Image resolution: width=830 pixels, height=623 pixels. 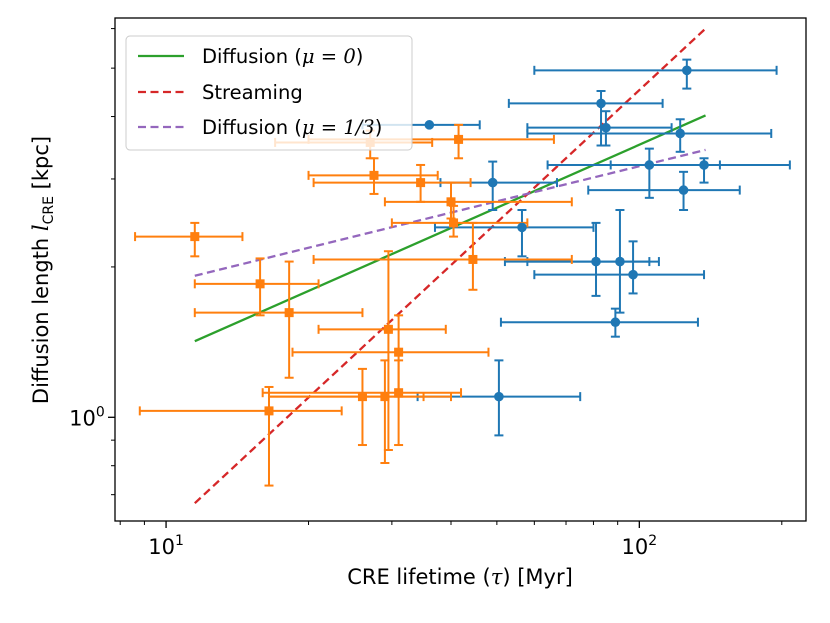 I want to click on x-tick-label: 102, so click(x=639, y=546).